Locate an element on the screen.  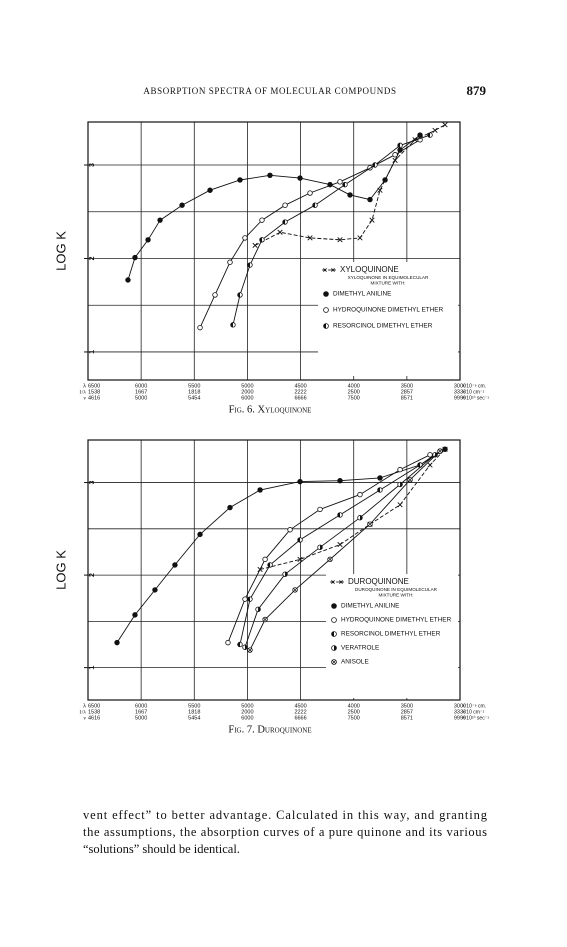
x-row-label: 2857 is located at coordinates (407, 712).